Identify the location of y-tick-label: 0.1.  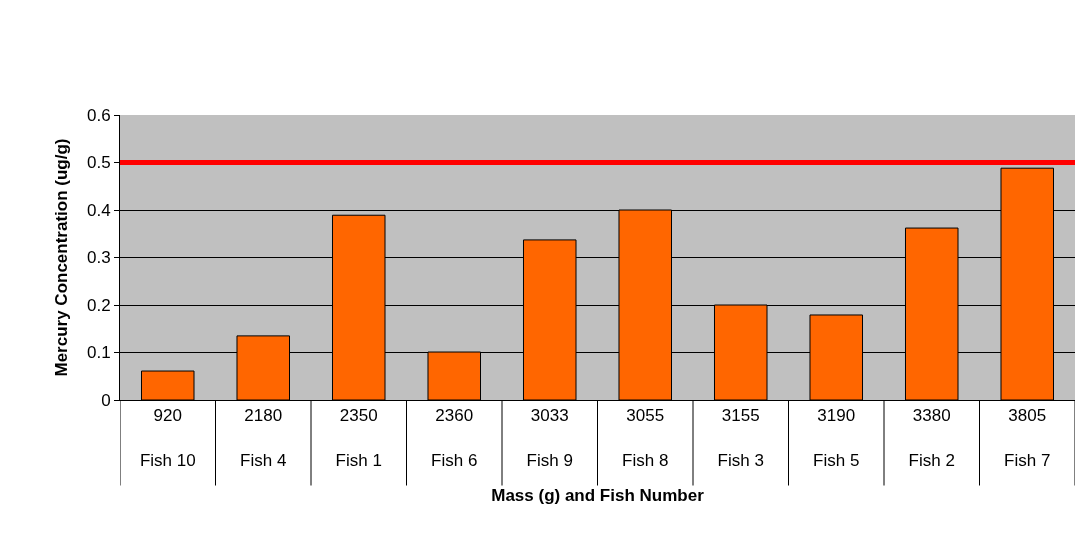
(98, 353).